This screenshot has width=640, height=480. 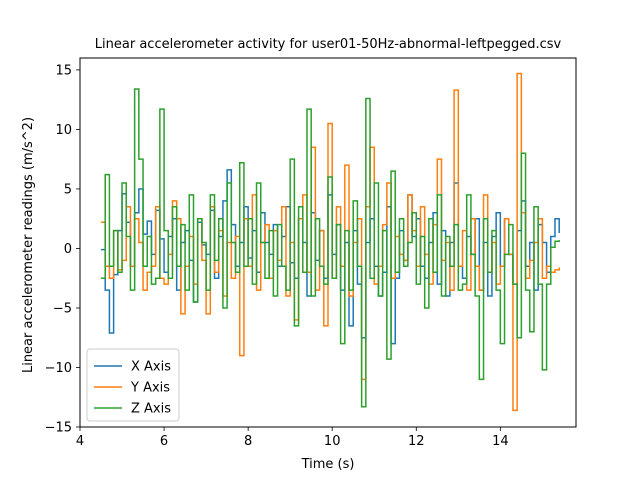 I want to click on x-tick-label: 14, so click(x=500, y=441).